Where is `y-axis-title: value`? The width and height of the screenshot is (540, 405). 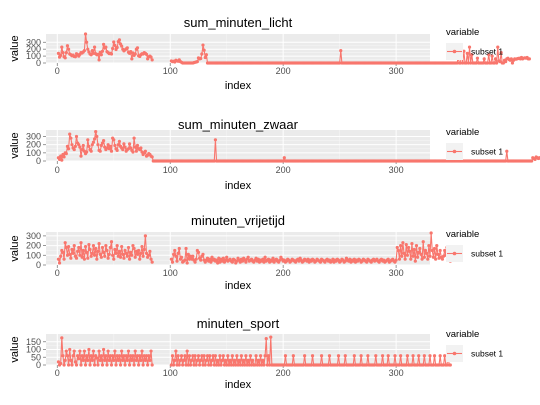 y-axis-title: value is located at coordinates (15, 145).